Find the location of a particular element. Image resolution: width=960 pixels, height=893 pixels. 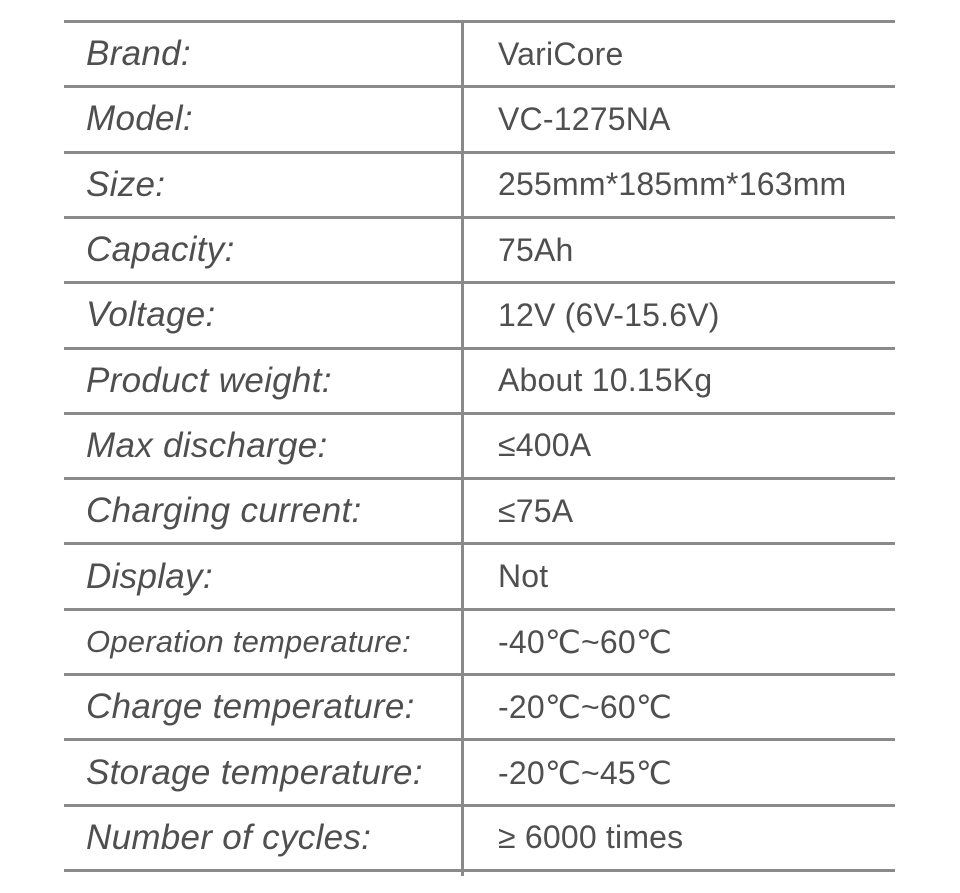

spec-label-cell: Max discharge: is located at coordinates (263, 446).